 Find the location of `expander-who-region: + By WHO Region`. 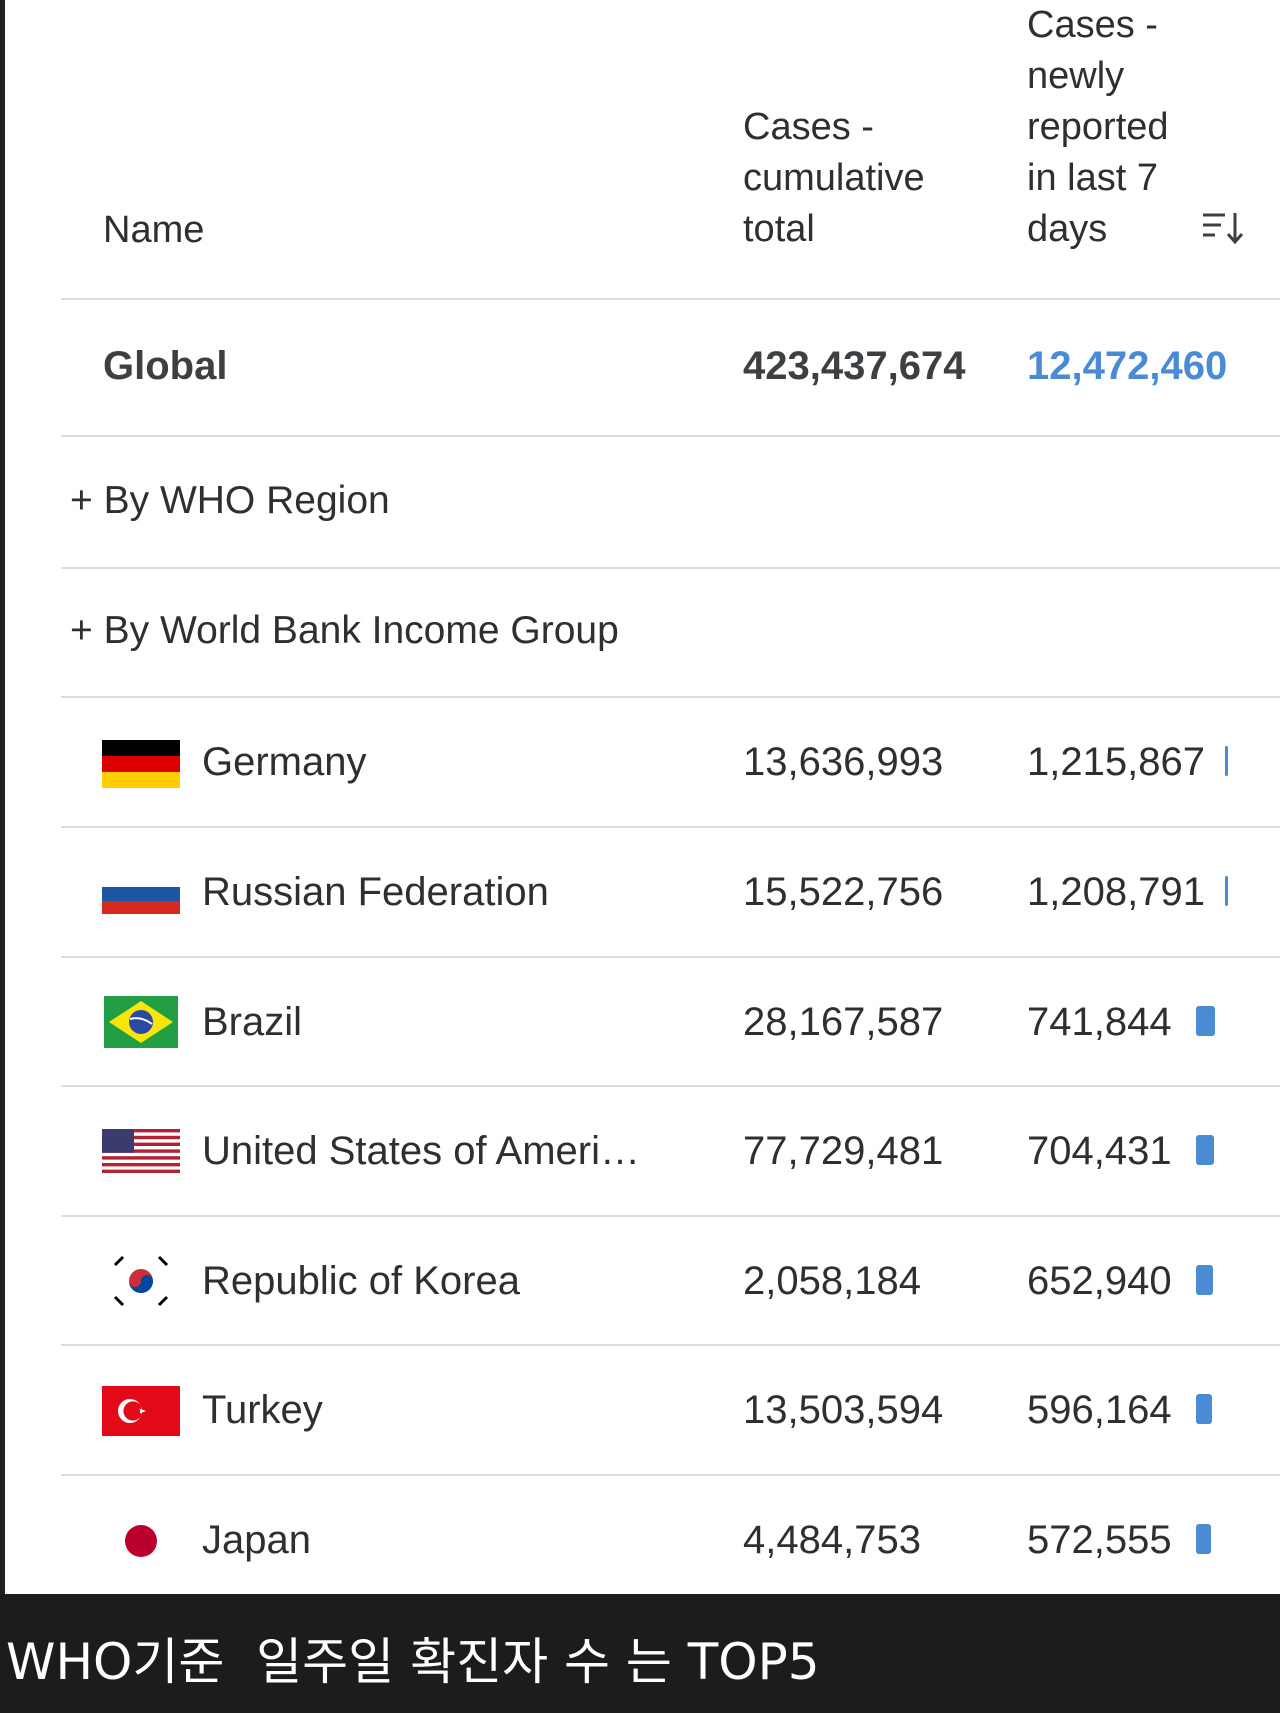

expander-who-region: + By WHO Region is located at coordinates (640, 502).